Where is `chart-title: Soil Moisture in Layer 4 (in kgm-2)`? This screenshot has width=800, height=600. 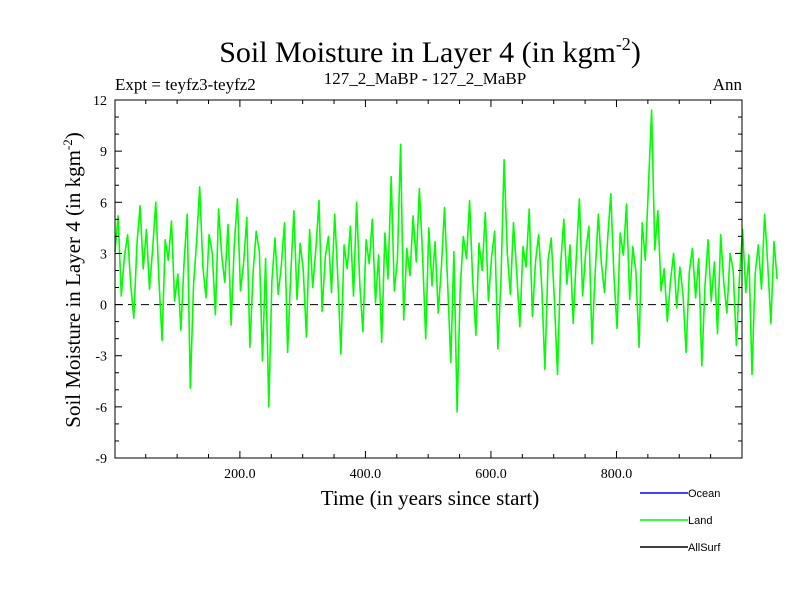
chart-title: Soil Moisture in Layer 4 (in kgm-2) is located at coordinates (430, 51).